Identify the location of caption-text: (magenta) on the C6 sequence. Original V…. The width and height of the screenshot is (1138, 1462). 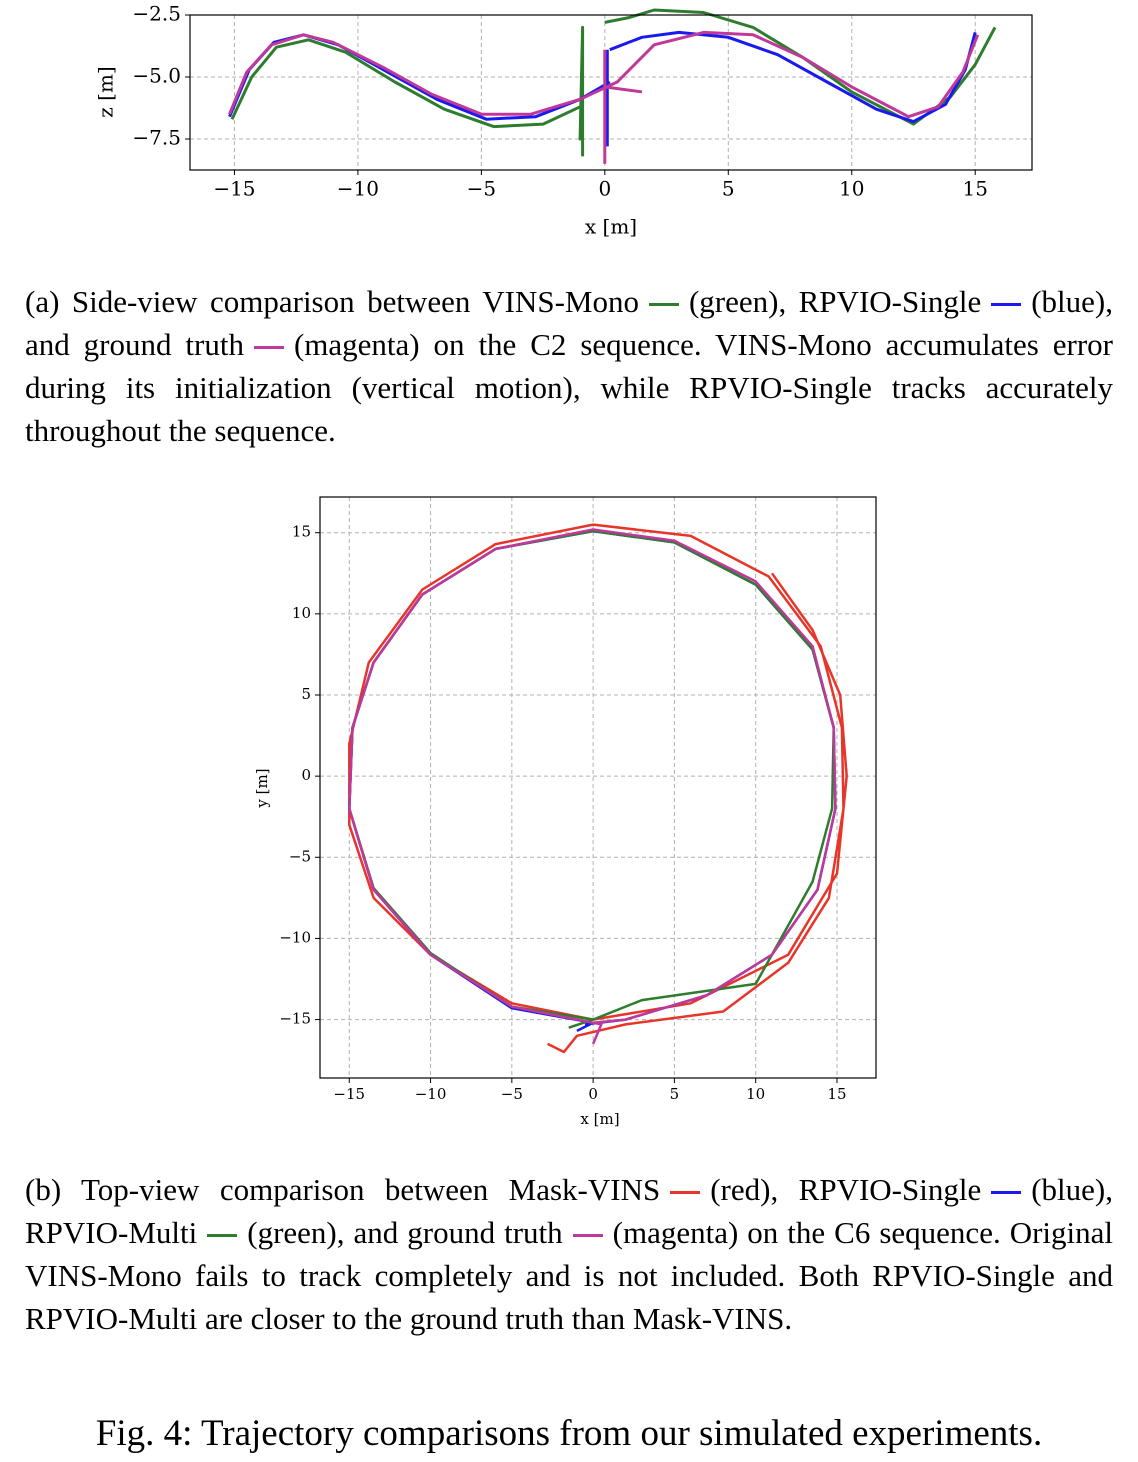
(569, 1275).